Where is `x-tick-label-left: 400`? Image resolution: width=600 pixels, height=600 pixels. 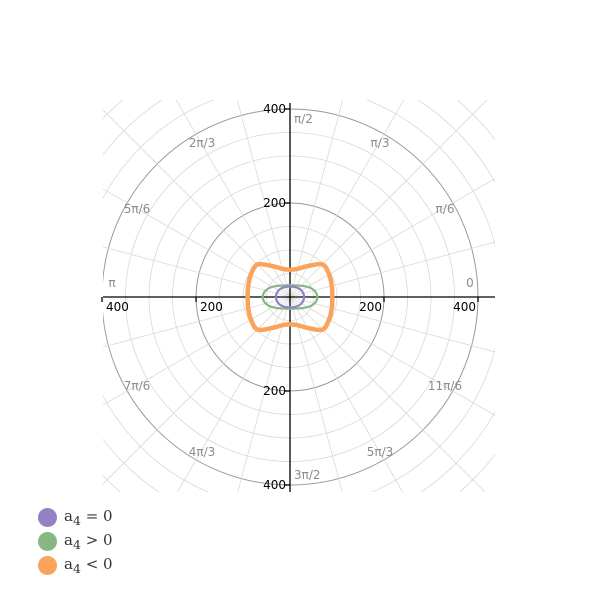
x-tick-label-left: 400 is located at coordinates (117, 307).